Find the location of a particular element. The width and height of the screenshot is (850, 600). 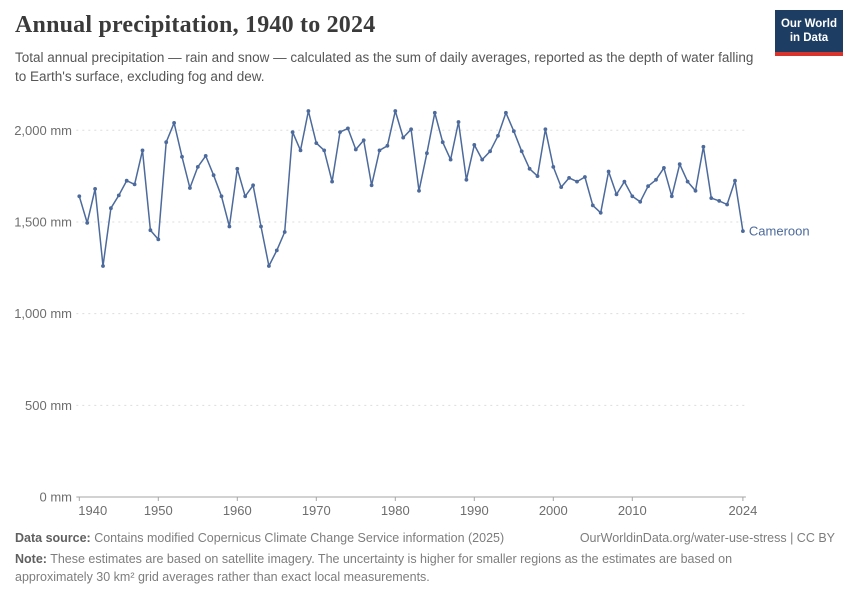

y-tick-label: 500 mm is located at coordinates (48, 405).